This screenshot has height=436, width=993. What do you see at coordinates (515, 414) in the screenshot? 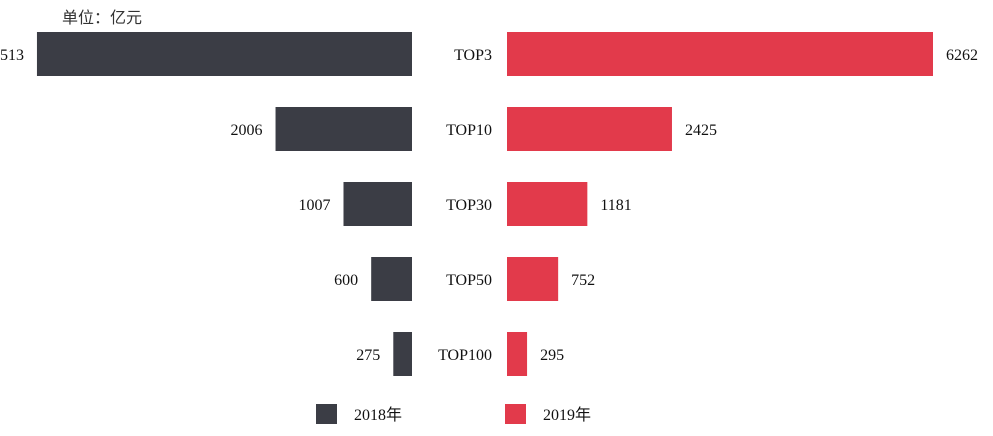
I see `legend-swatch-2019` at bounding box center [515, 414].